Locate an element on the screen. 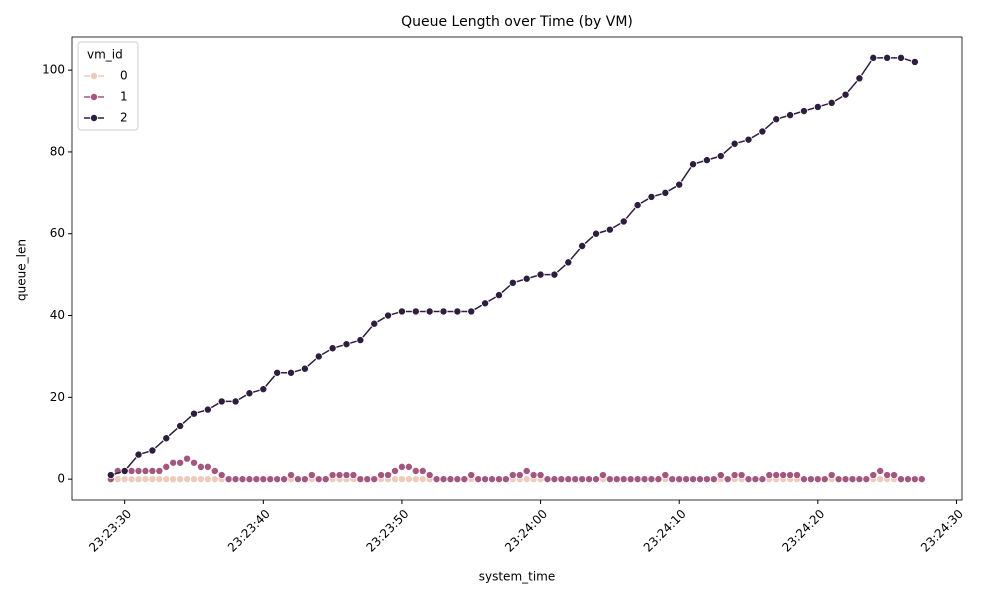  y-tick-label: 80 is located at coordinates (57, 151).